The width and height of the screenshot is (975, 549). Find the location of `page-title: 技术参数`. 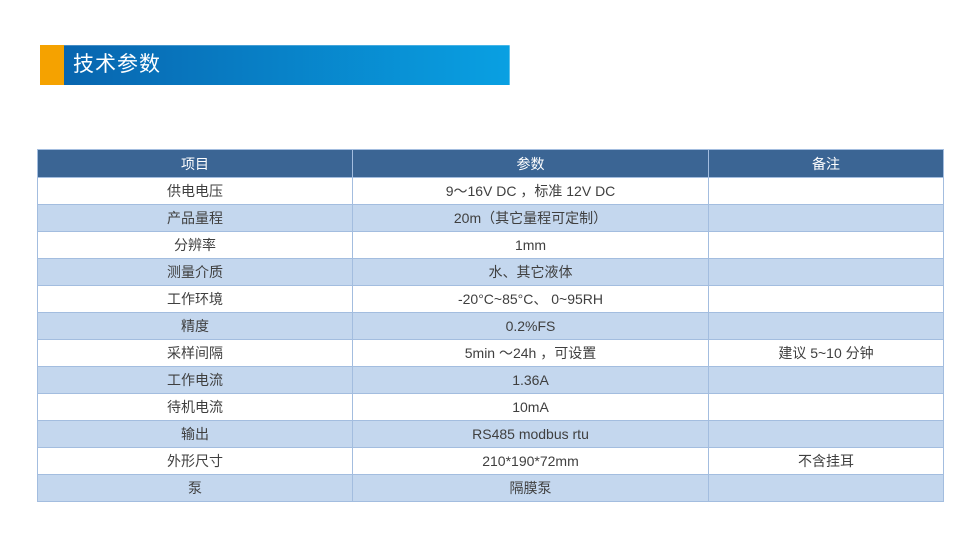

page-title: 技术参数 is located at coordinates (117, 64).